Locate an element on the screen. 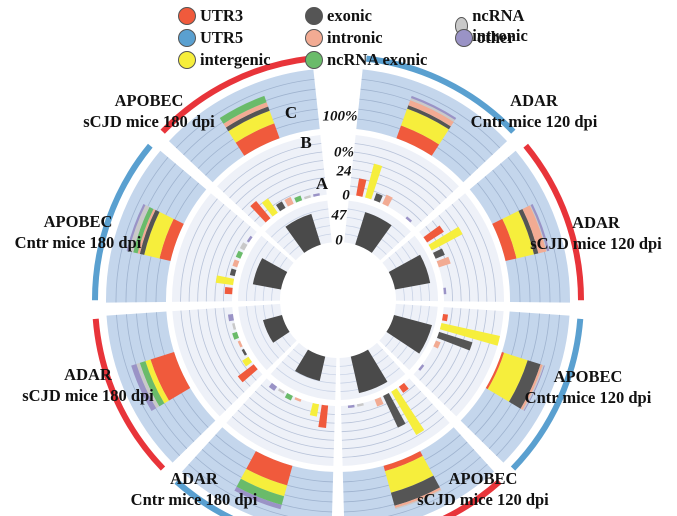 This screenshot has width=677, height=516. axis-label-0-a2: 0 is located at coordinates (346, 195).